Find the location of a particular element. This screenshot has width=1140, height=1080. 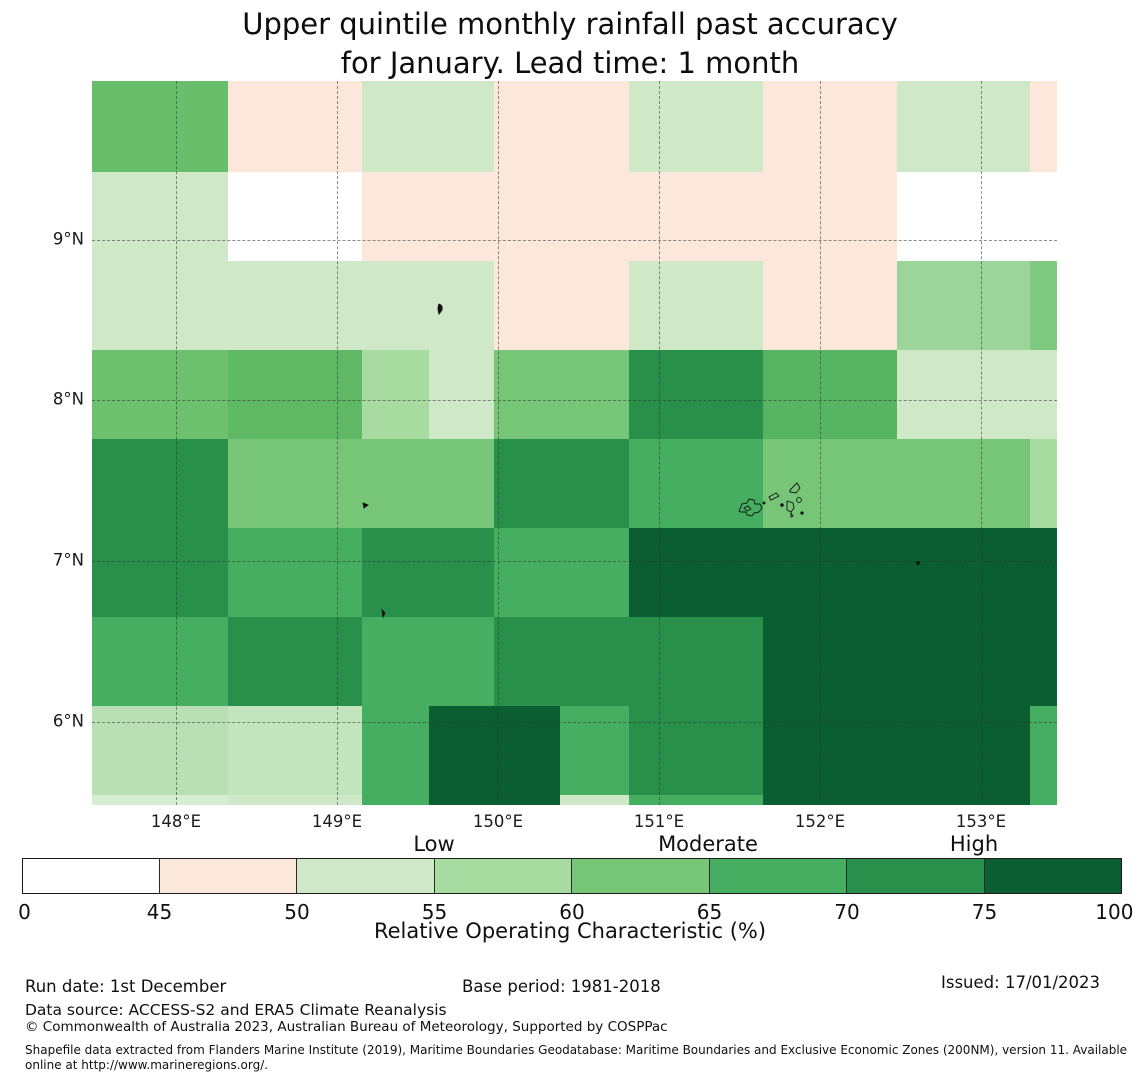

colorbar-tick-label: 45 is located at coordinates (159, 912).